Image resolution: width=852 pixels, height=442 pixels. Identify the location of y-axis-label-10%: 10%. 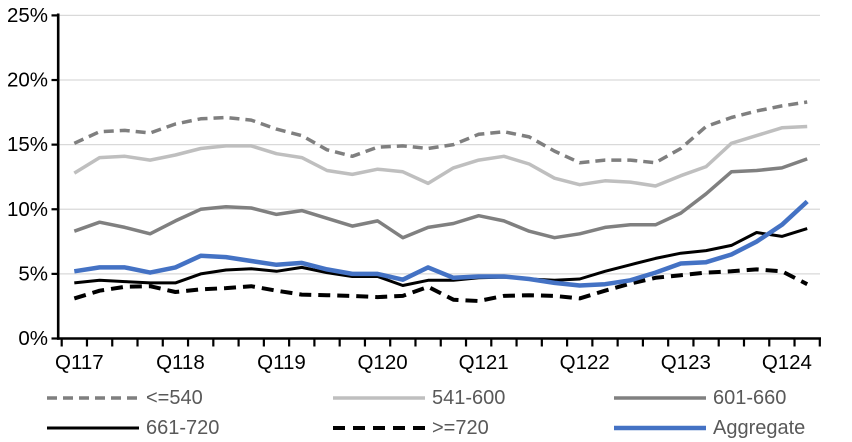
(27, 209).